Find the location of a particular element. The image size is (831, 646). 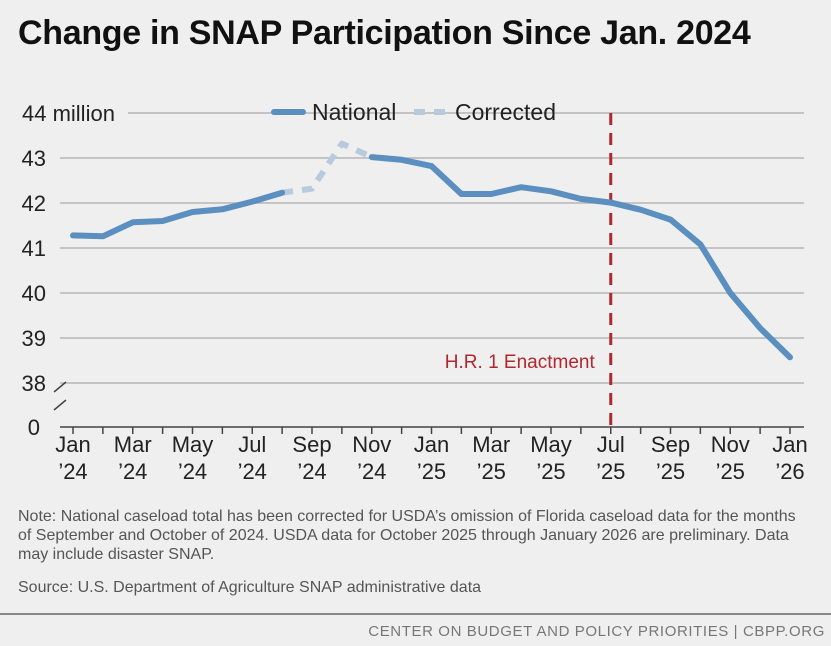

legend-label-corrected: Corrected is located at coordinates (505, 112).